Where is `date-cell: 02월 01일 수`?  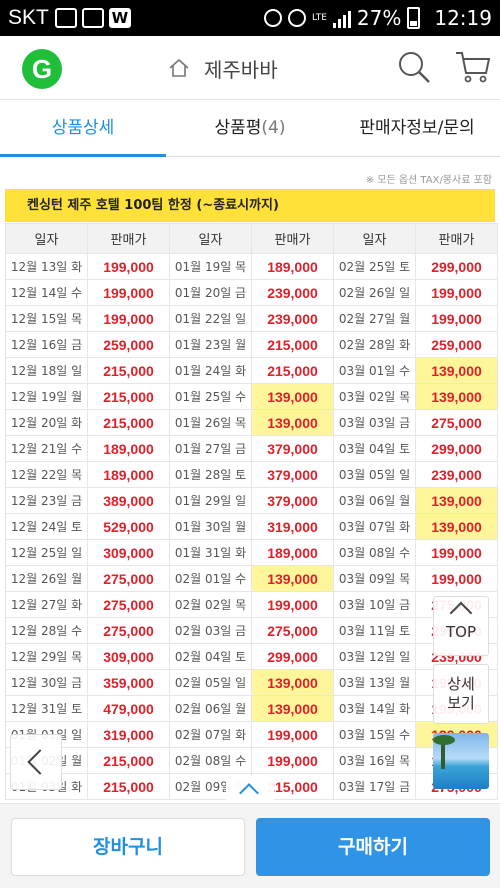 date-cell: 02월 01일 수 is located at coordinates (210, 578).